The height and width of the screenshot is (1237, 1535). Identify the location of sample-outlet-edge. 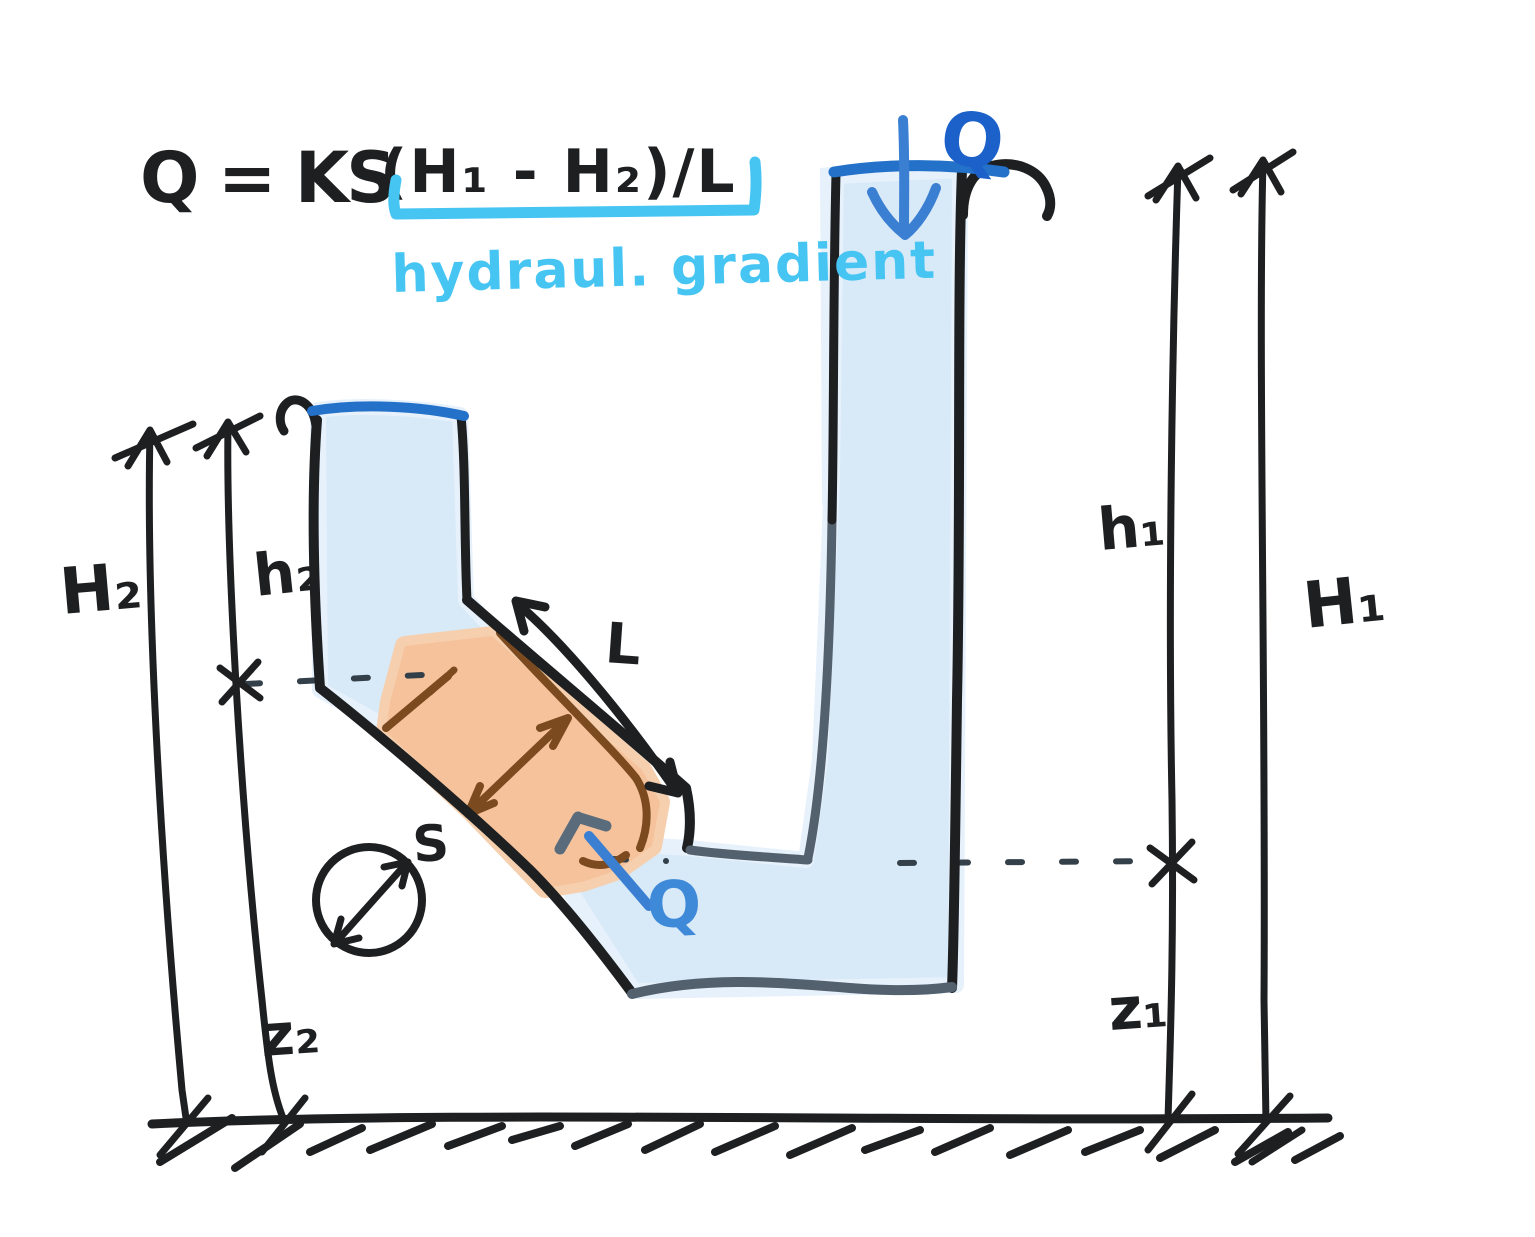
(604, 860).